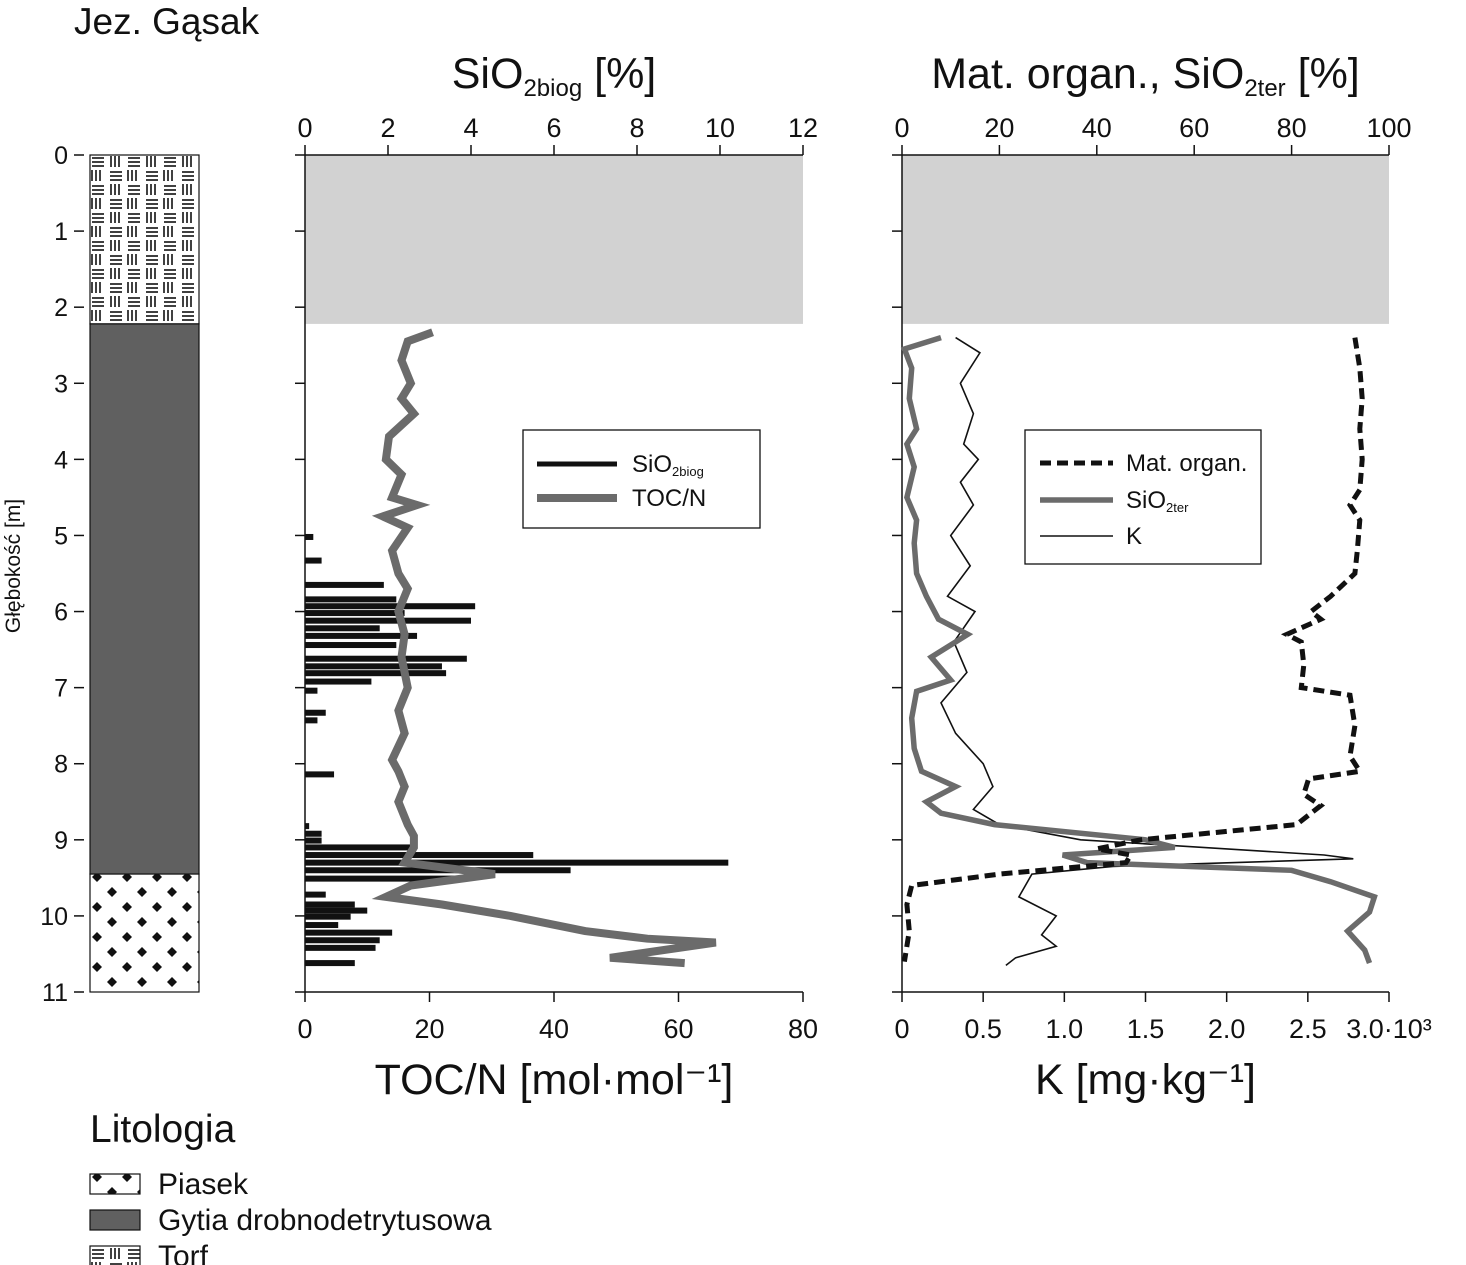 This screenshot has height=1265, width=1466. What do you see at coordinates (61, 689) in the screenshot?
I see `depth-tick-label: 7` at bounding box center [61, 689].